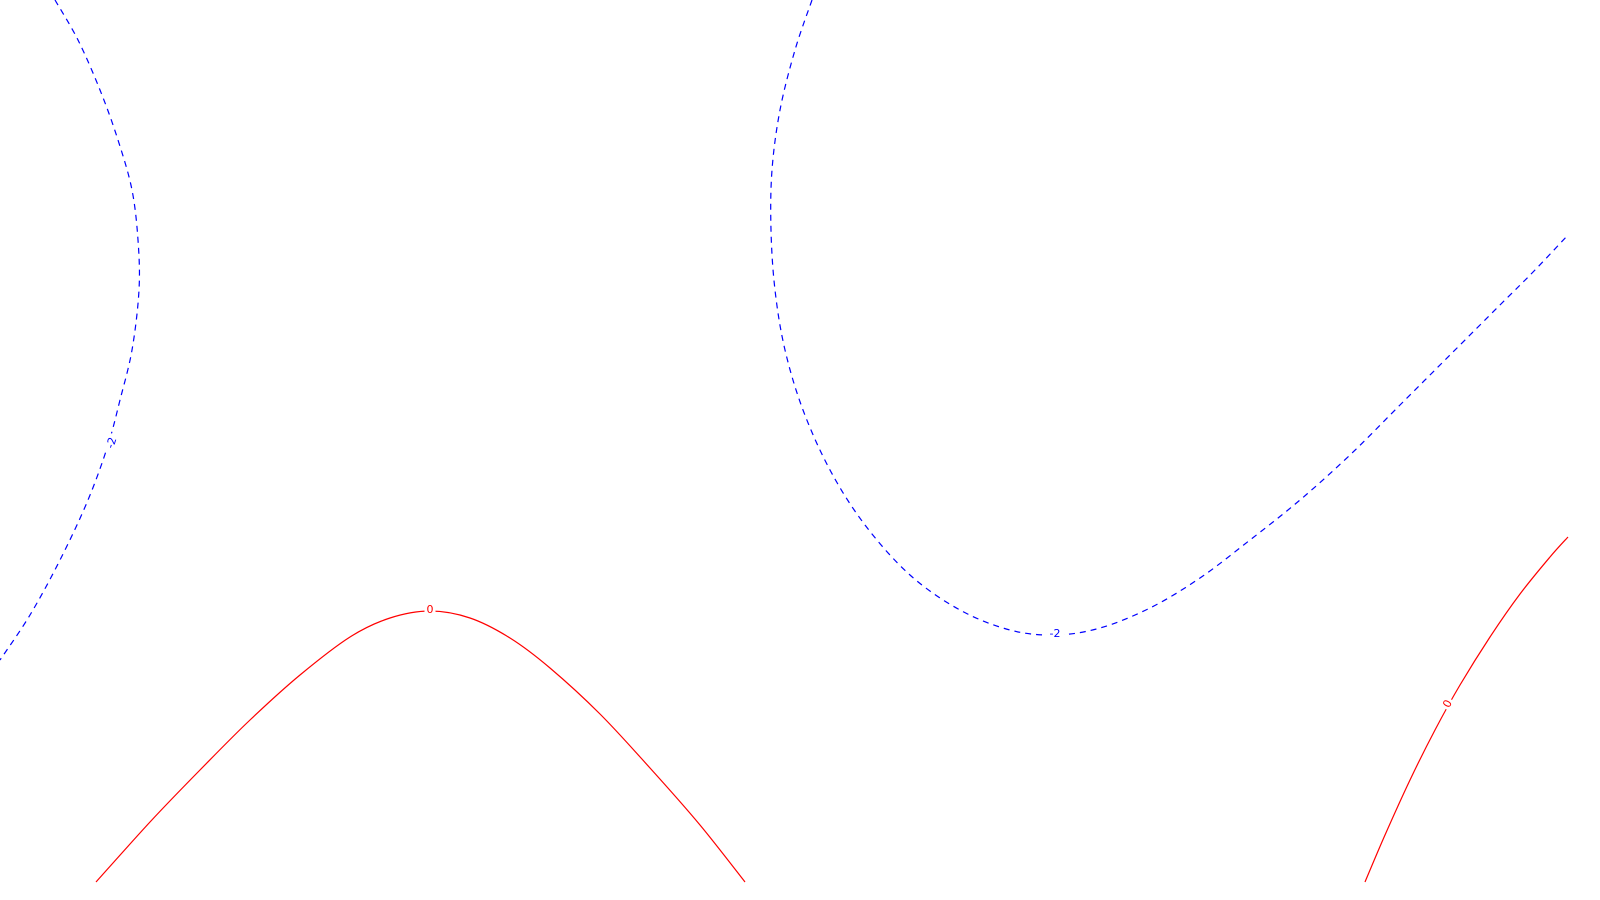 The width and height of the screenshot is (1600, 900). Describe the element at coordinates (420, 746) in the screenshot. I see `contour-line-bottom-left` at that location.